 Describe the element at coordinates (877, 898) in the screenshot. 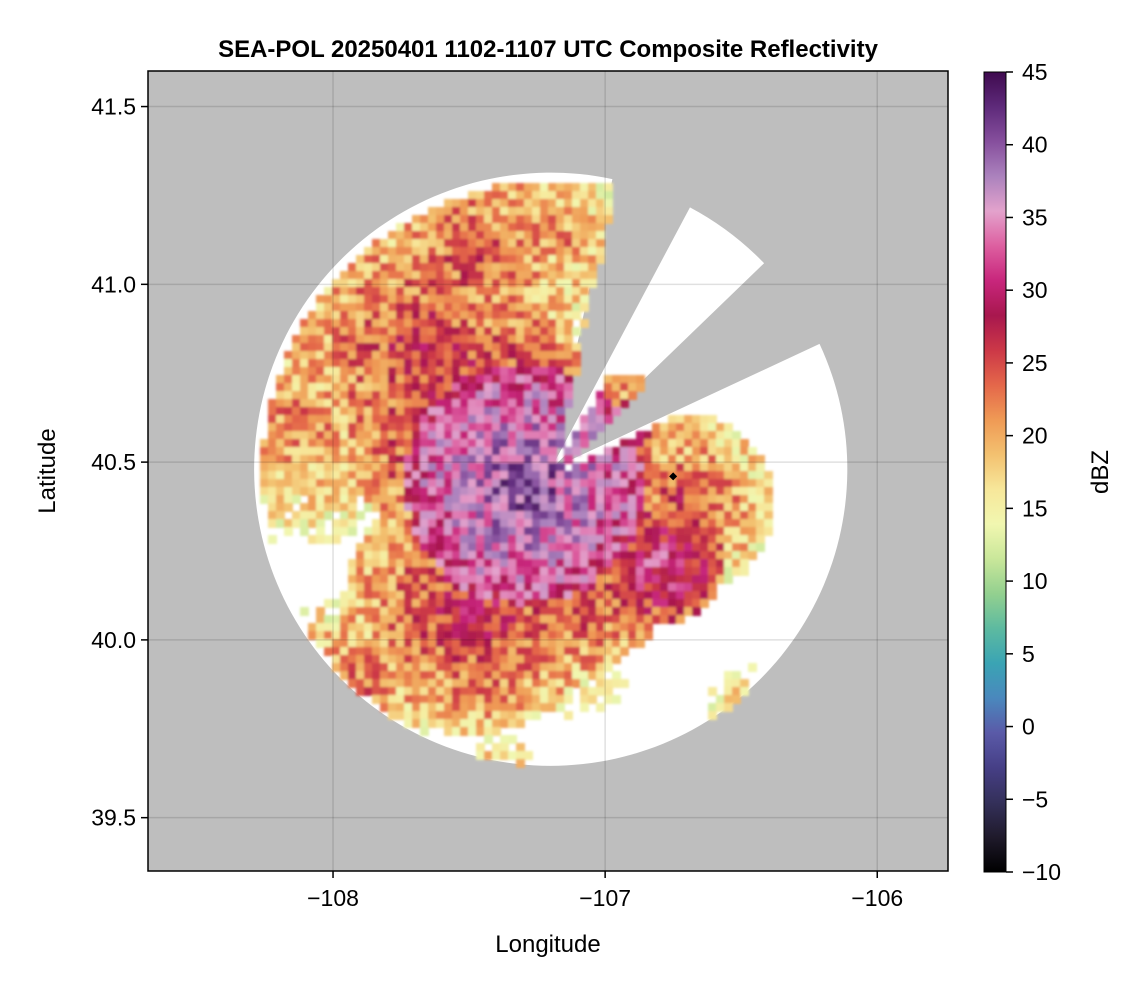

I see `x-tick-label: −106` at that location.